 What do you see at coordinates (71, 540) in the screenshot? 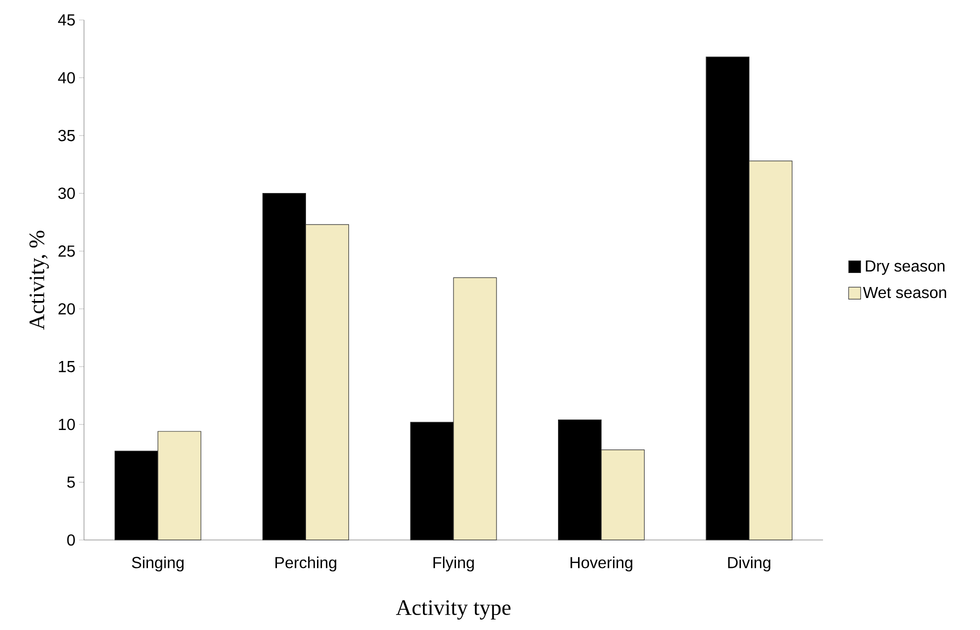
I see `y-tick-label: 0` at bounding box center [71, 540].